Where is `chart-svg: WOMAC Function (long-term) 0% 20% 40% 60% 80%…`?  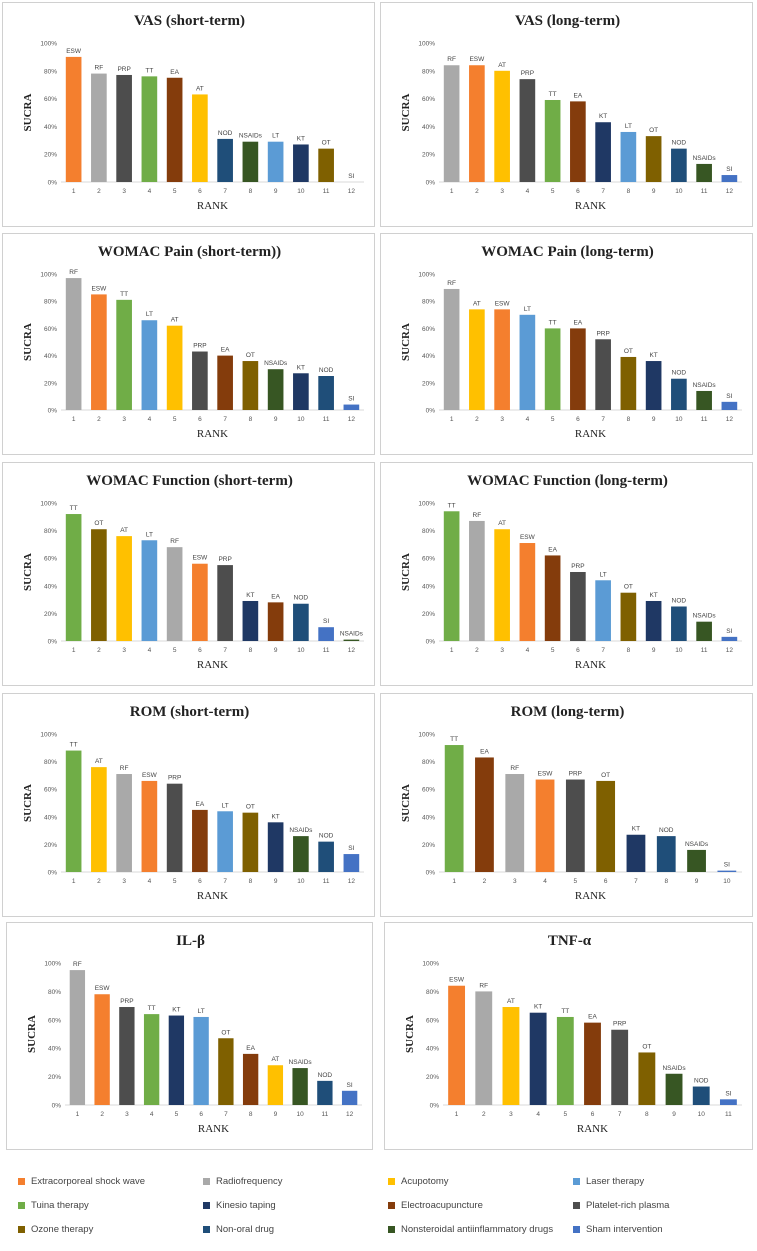 chart-svg: WOMAC Function (long-term) 0% 20% 40% 60% 80%… is located at coordinates (571, 572).